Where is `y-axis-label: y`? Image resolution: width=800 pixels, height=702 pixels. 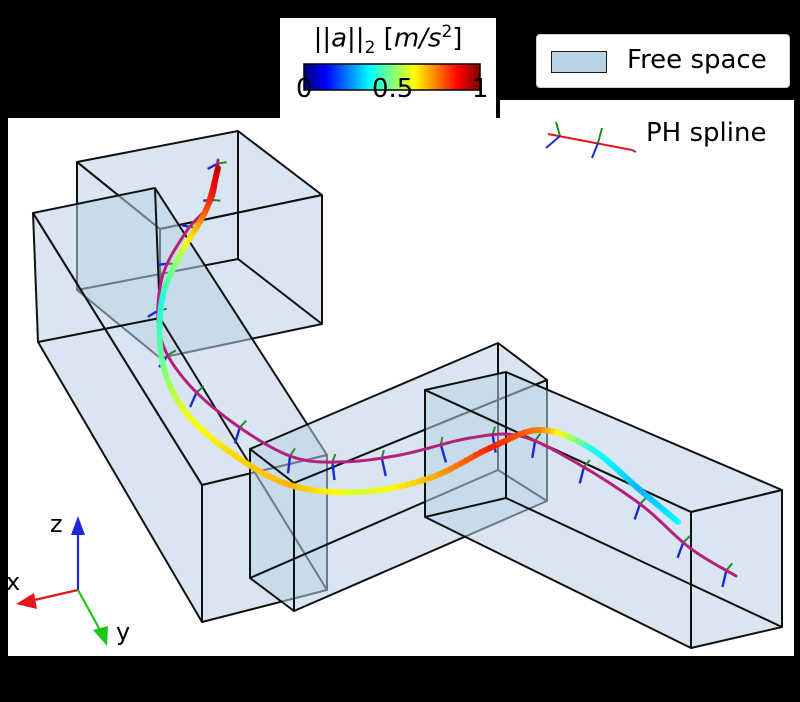 y-axis-label: y is located at coordinates (123, 632).